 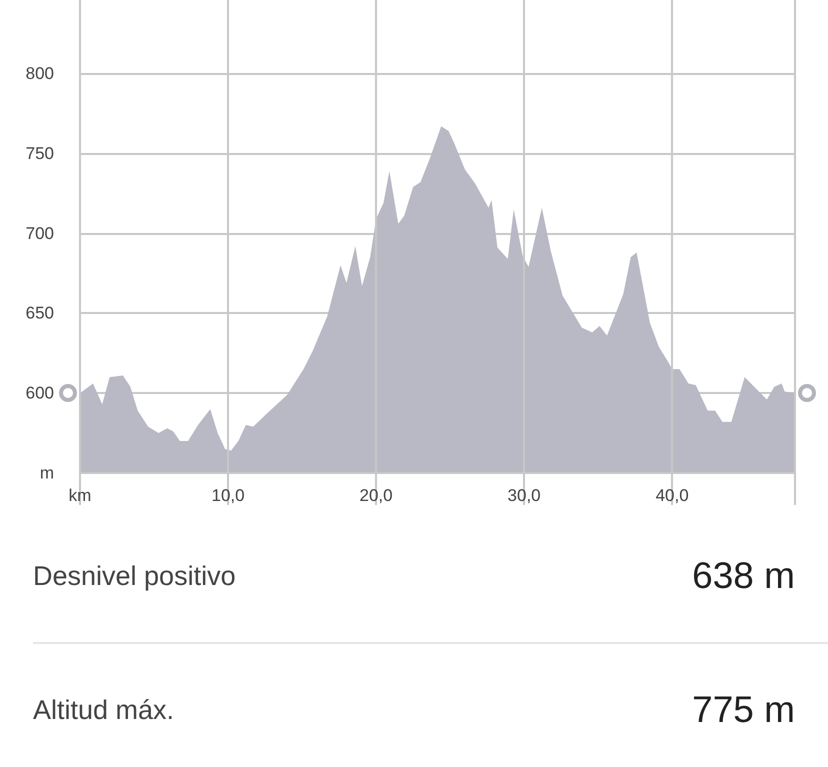 I want to click on x-tick-label: km, so click(x=80, y=495).